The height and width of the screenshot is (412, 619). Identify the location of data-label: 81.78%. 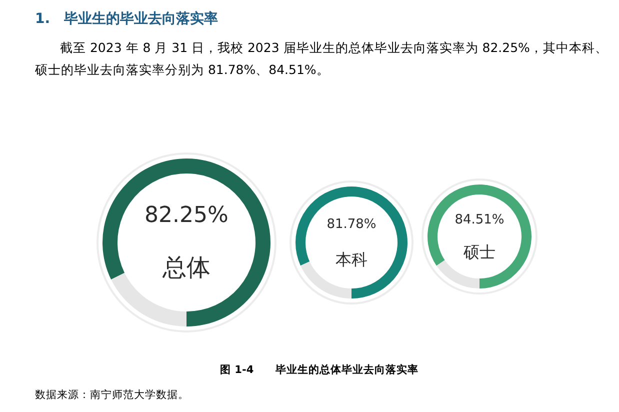
(351, 224).